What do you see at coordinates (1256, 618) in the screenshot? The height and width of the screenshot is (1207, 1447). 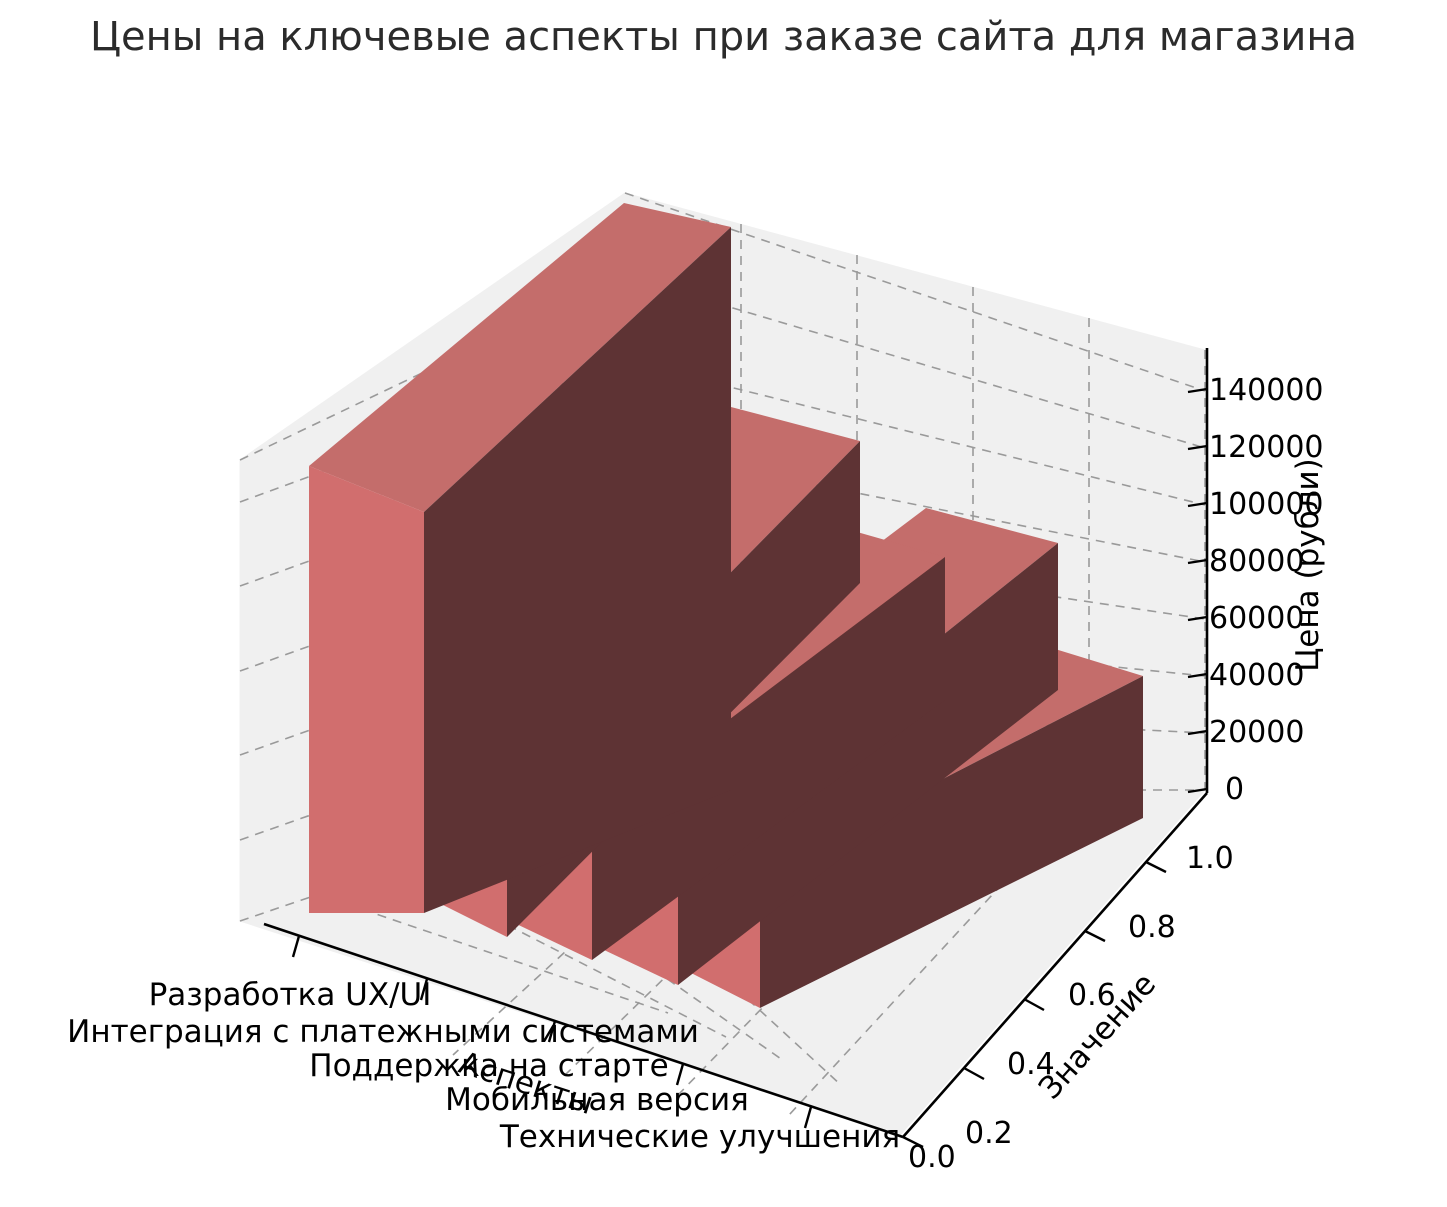 I see `z-tick-label: 60000` at bounding box center [1256, 618].